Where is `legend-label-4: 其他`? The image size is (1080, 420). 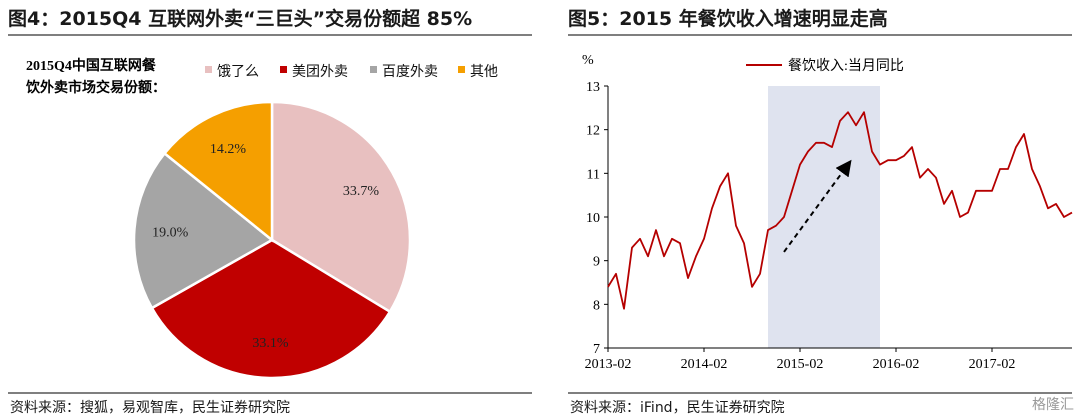 legend-label-4: 其他 is located at coordinates (484, 72).